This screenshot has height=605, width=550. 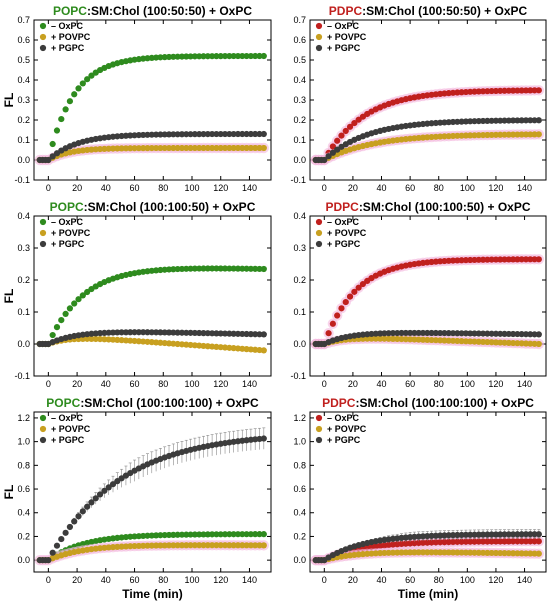 What do you see at coordinates (65, 233) in the screenshot?
I see `legend: – OxPC+ POVPC+ PGPC` at bounding box center [65, 233].